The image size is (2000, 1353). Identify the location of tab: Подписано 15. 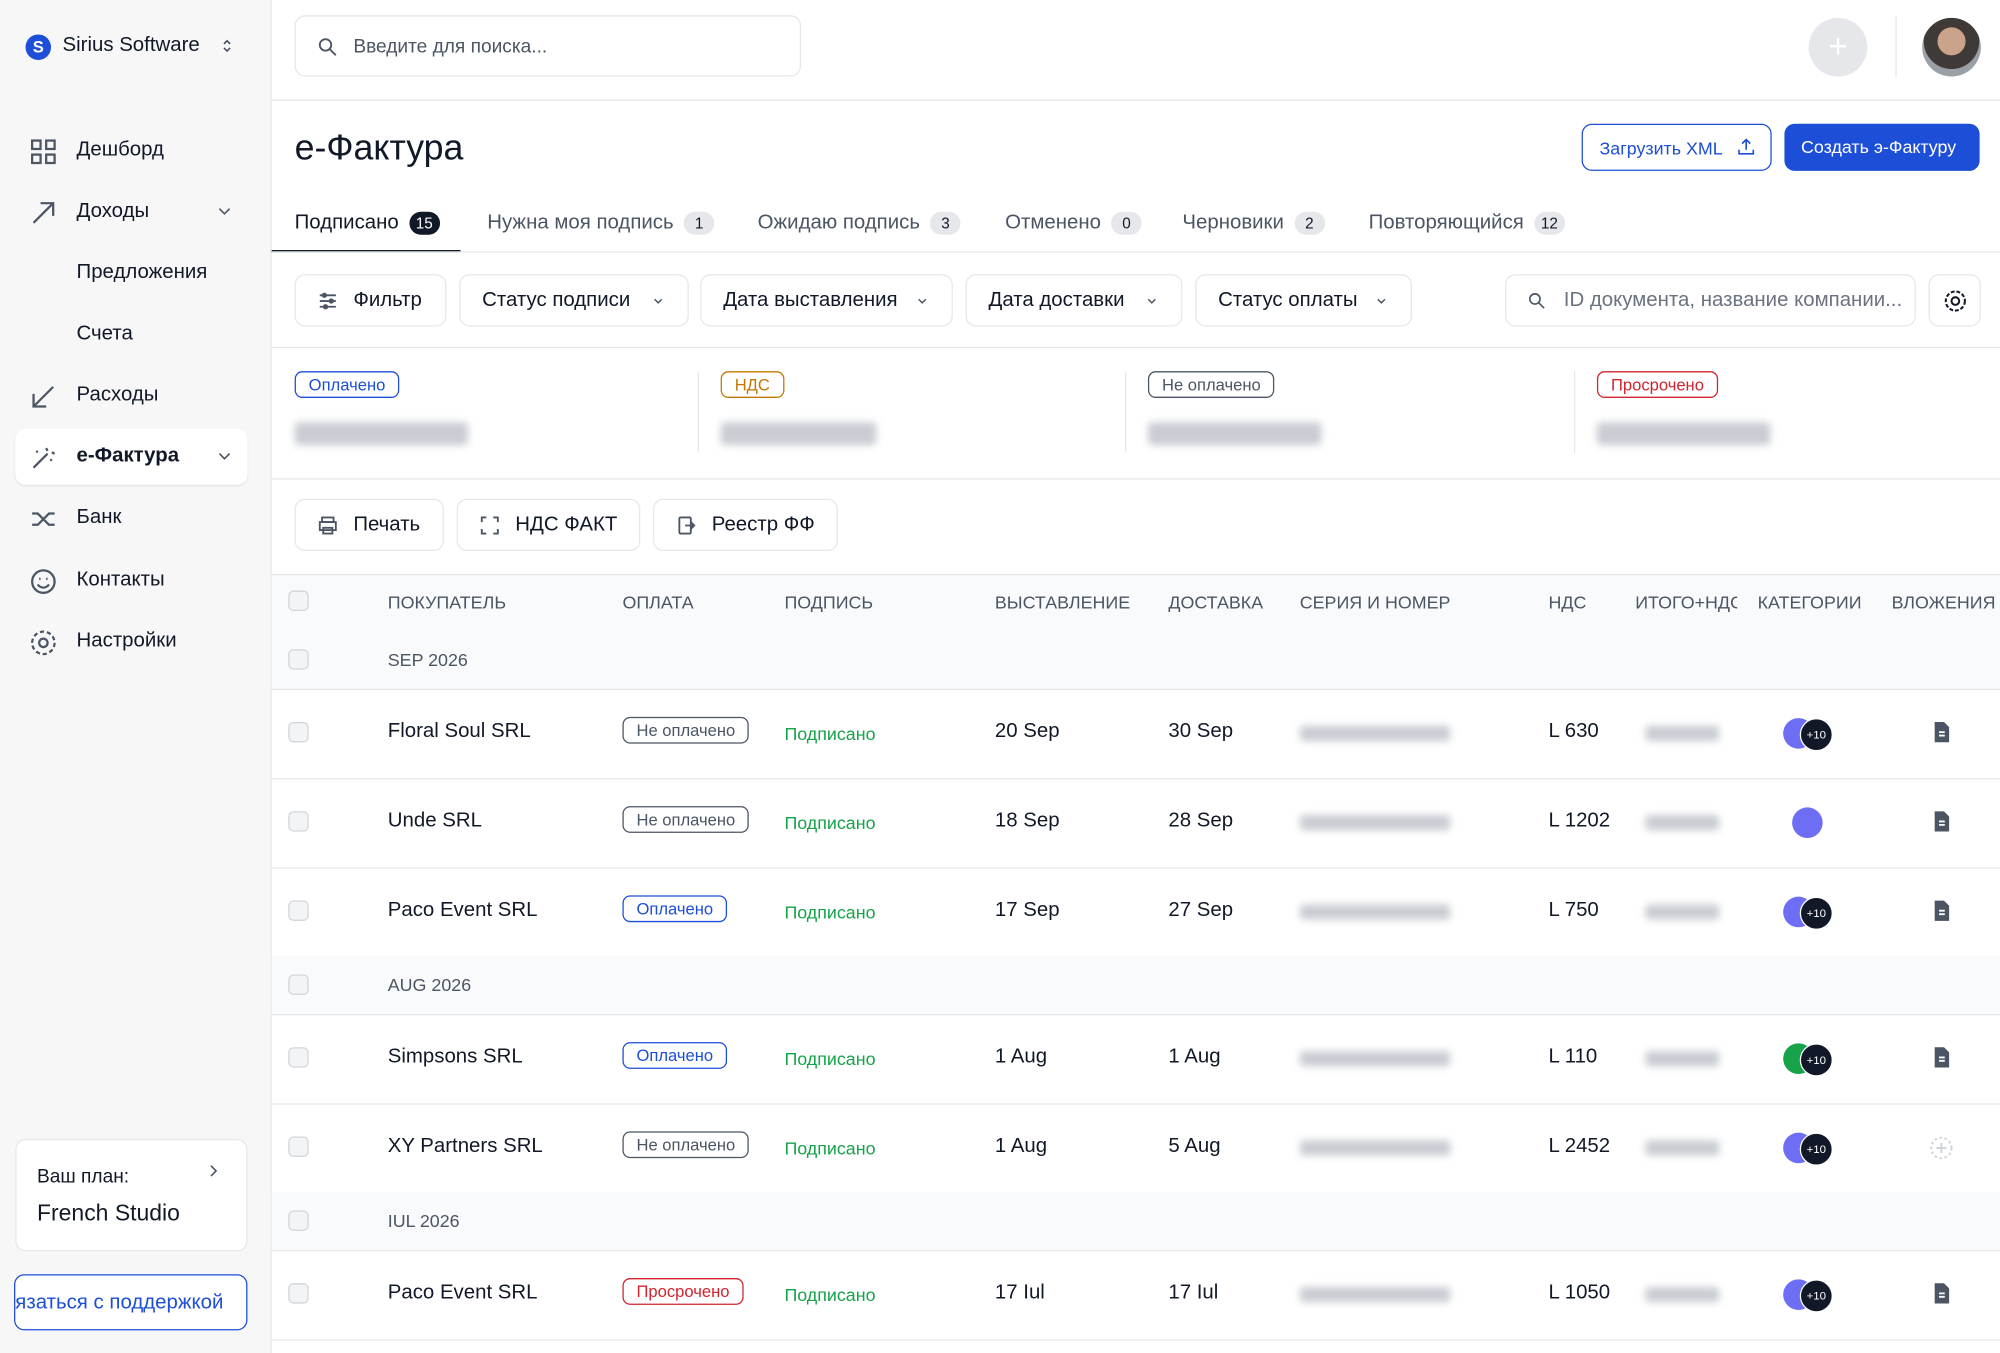
(367, 223).